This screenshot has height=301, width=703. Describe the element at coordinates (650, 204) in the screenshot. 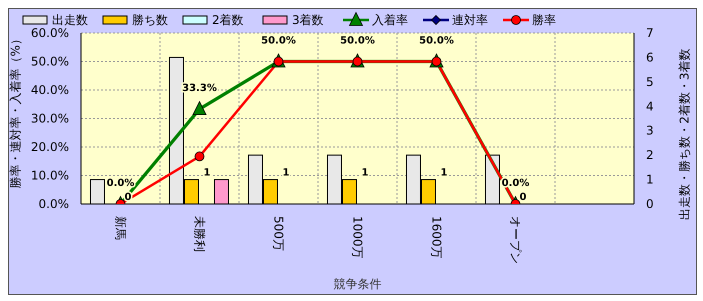

I see `y2-tick-label: 0` at that location.